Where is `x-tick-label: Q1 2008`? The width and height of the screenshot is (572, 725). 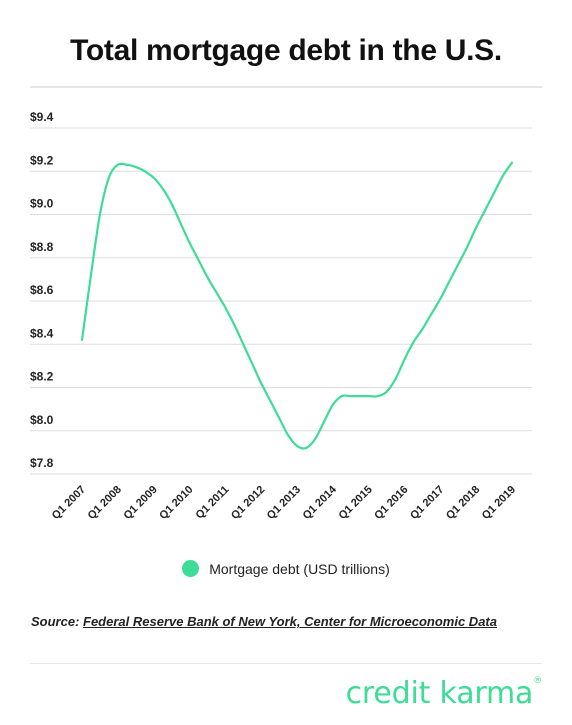
x-tick-label: Q1 2008 is located at coordinates (105, 503).